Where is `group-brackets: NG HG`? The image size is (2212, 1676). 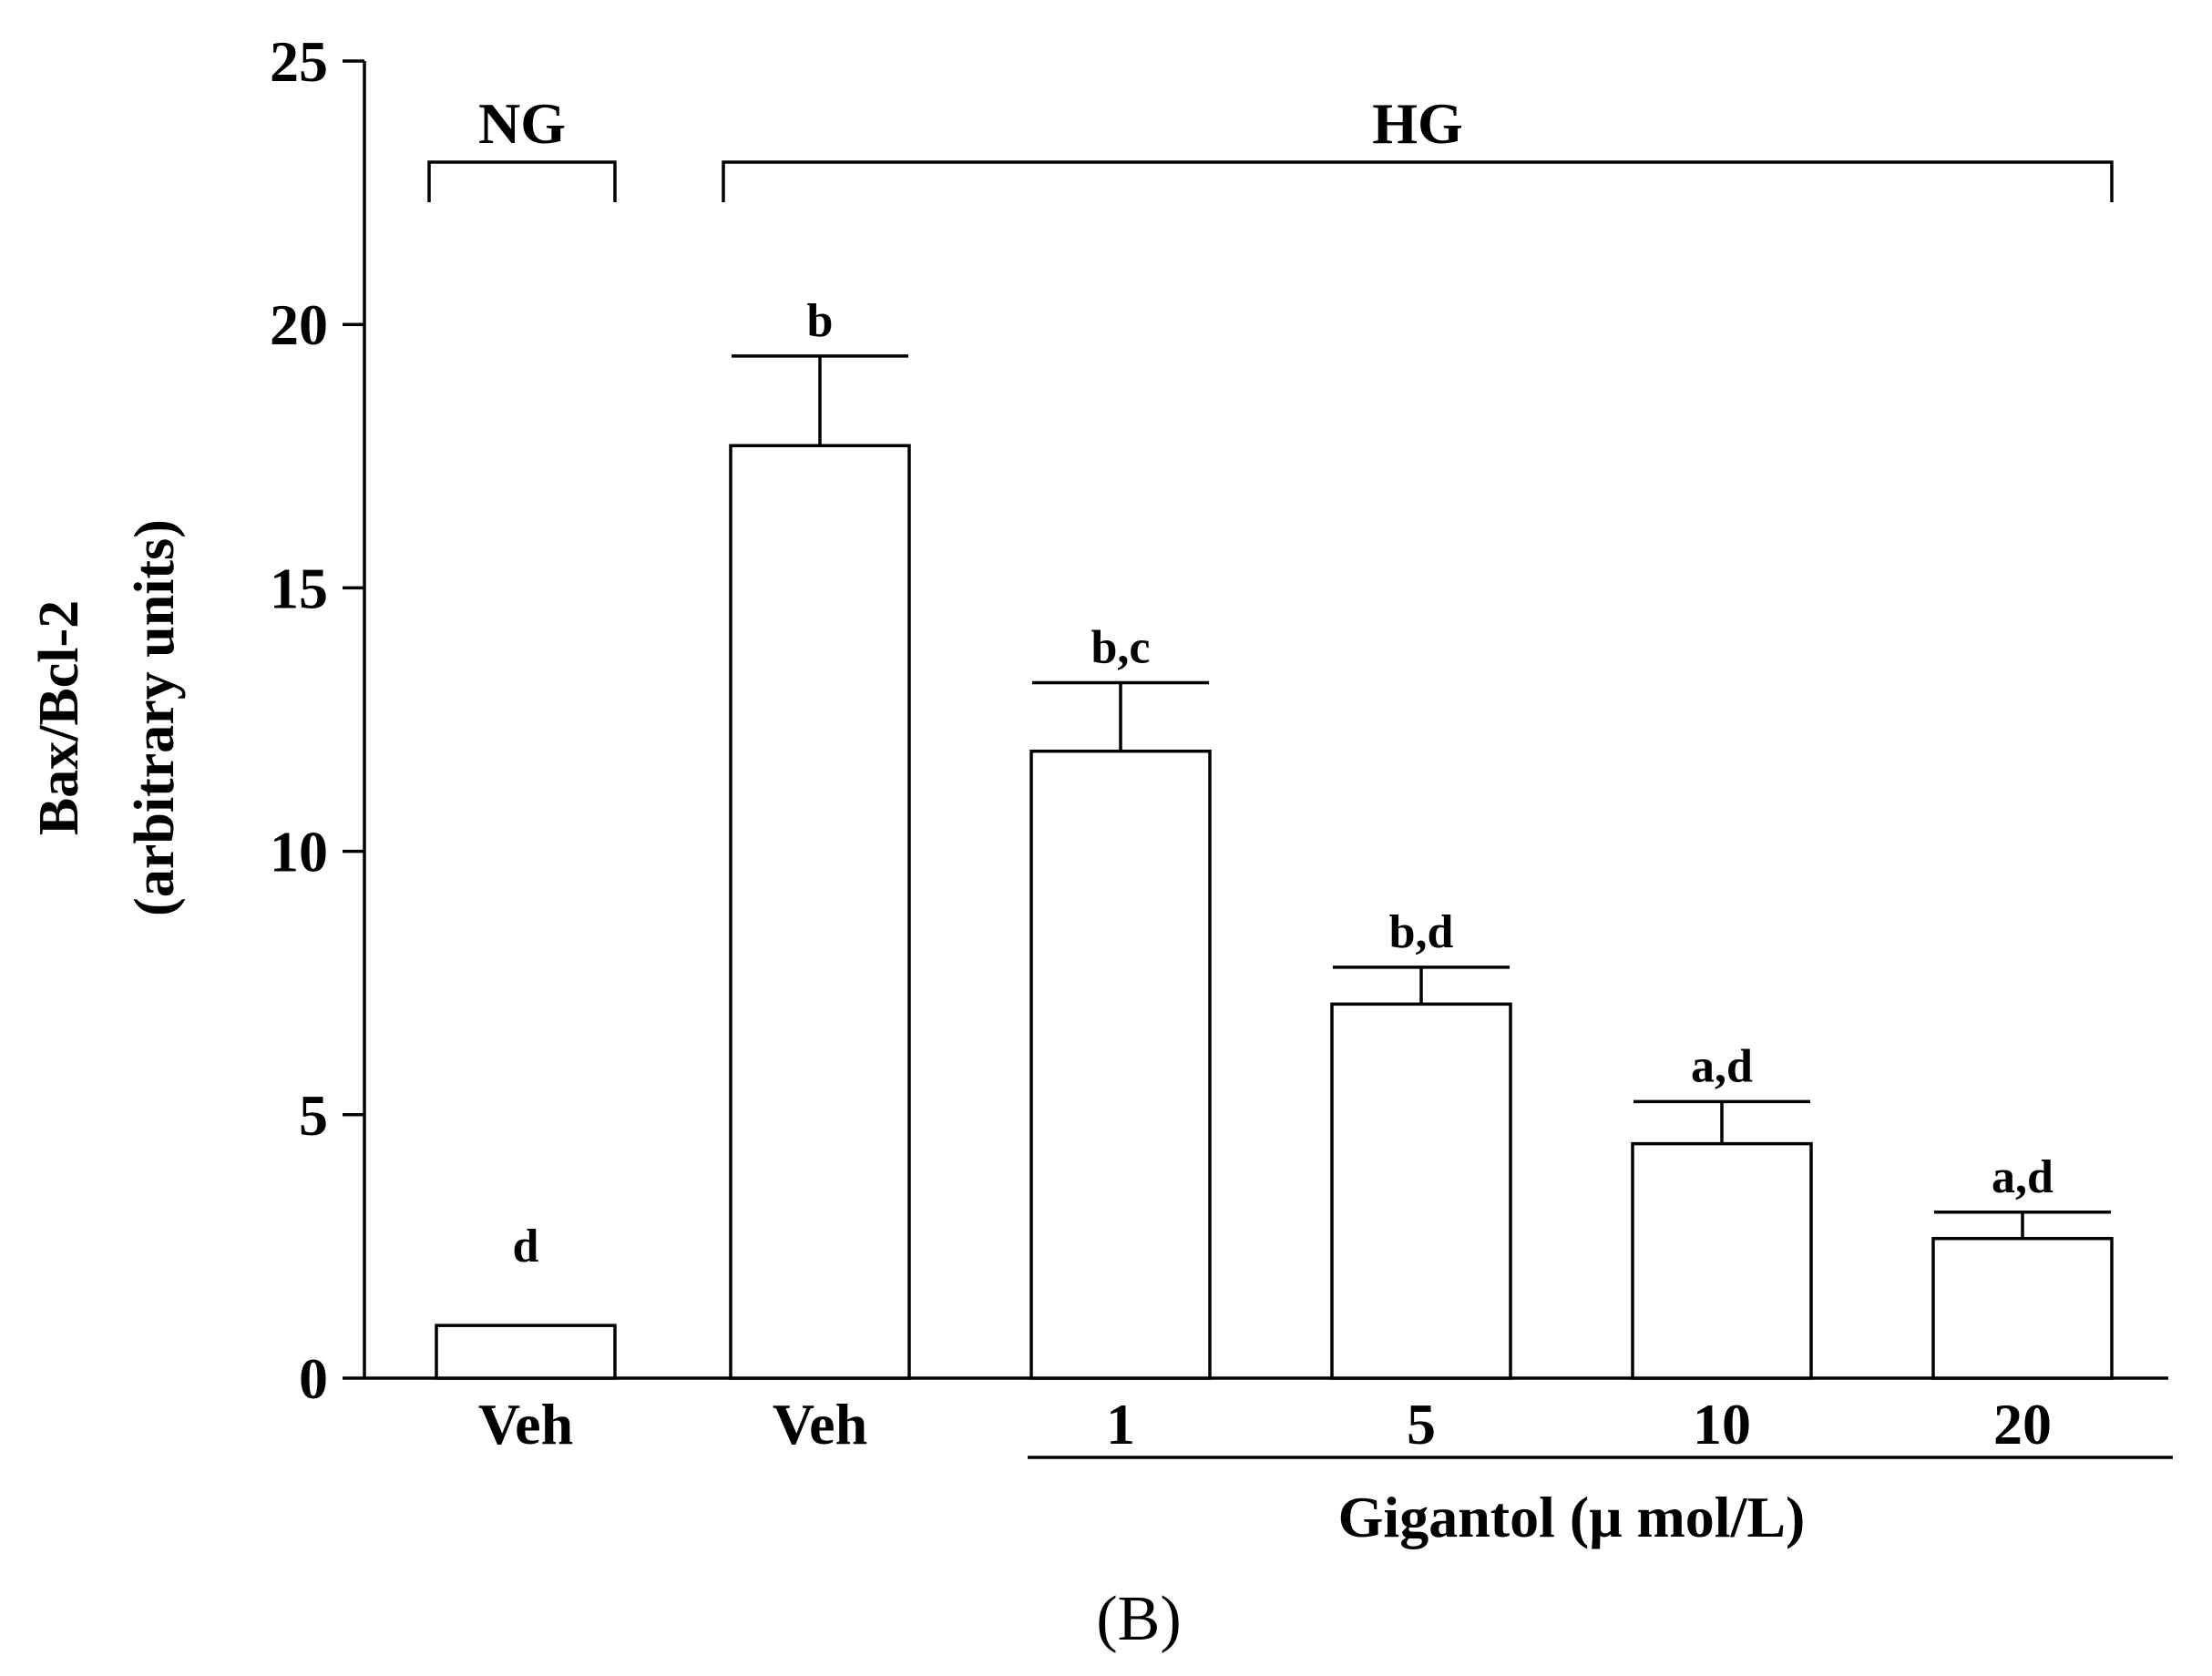 group-brackets: NG HG is located at coordinates (1270, 146).